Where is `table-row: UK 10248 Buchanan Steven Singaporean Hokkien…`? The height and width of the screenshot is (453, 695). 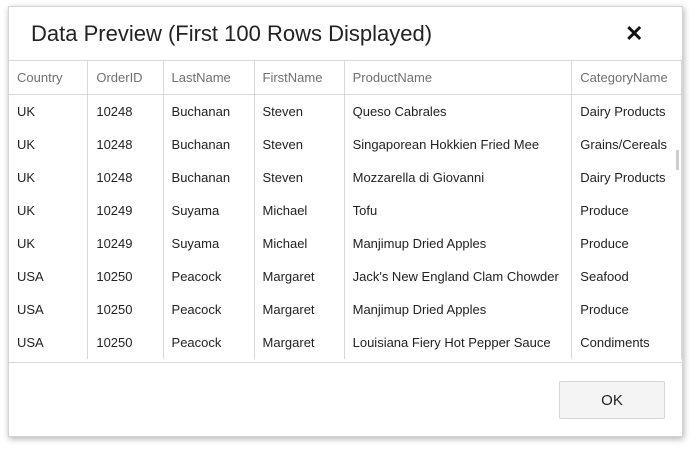
table-row: UK 10248 Buchanan Steven Singaporean Hokkien… is located at coordinates (345, 144).